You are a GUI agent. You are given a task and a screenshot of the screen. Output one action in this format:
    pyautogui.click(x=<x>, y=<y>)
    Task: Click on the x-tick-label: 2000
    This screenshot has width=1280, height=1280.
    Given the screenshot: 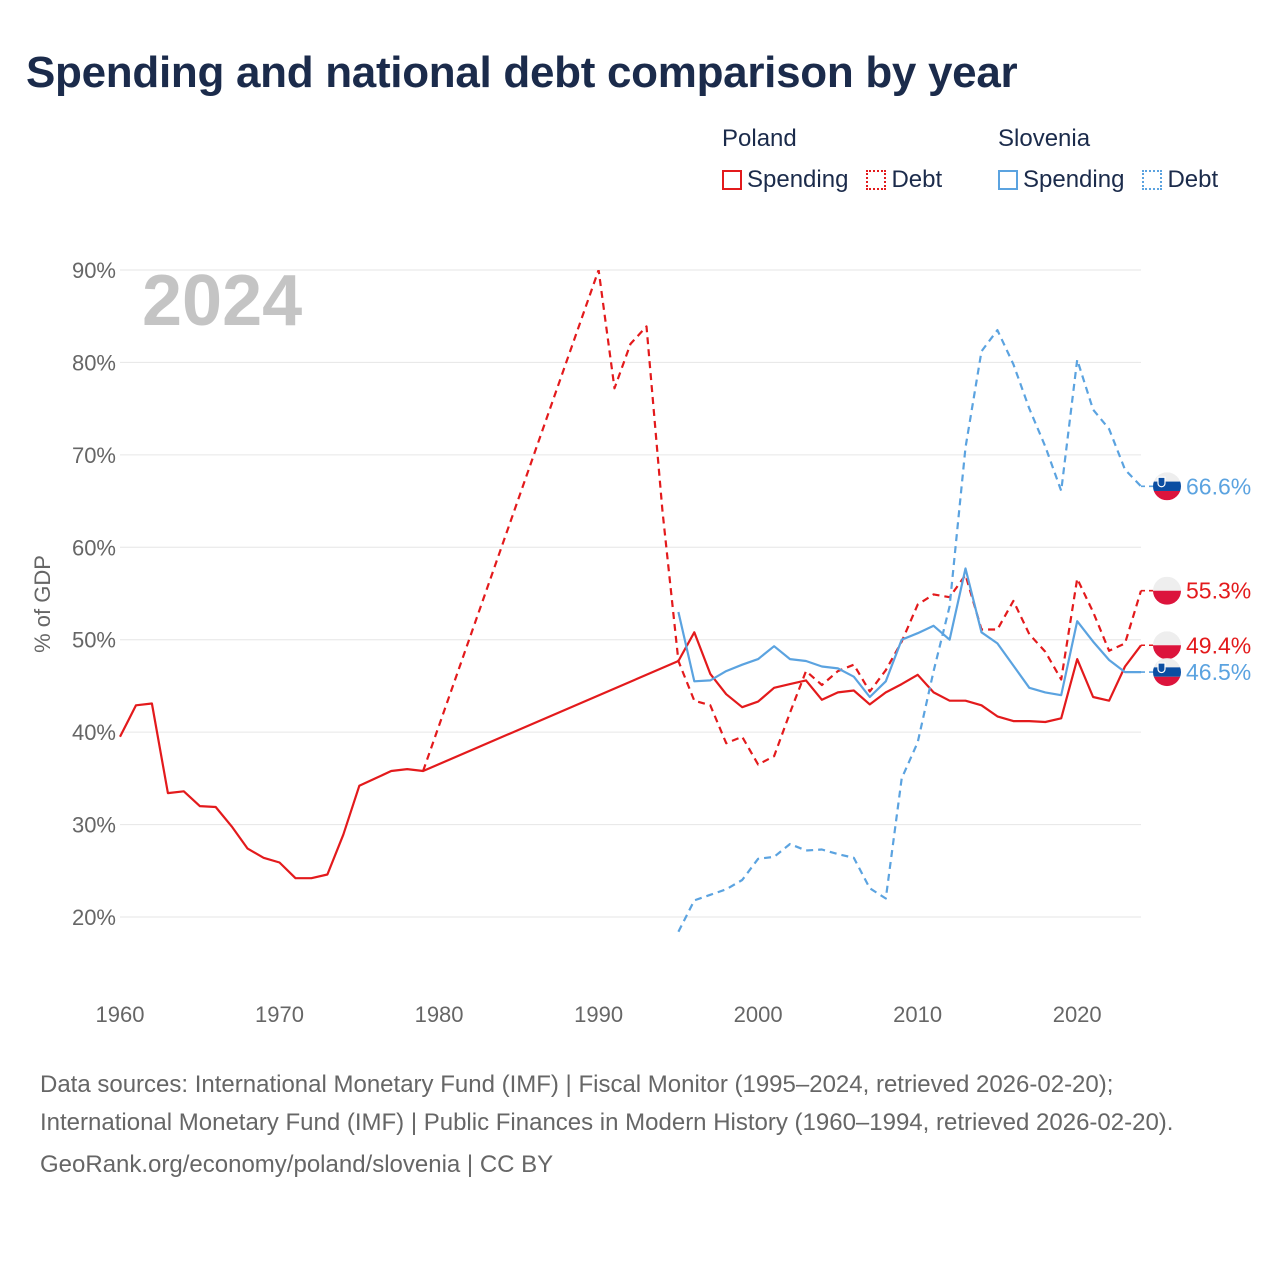 What is the action you would take?
    pyautogui.click(x=758, y=1014)
    